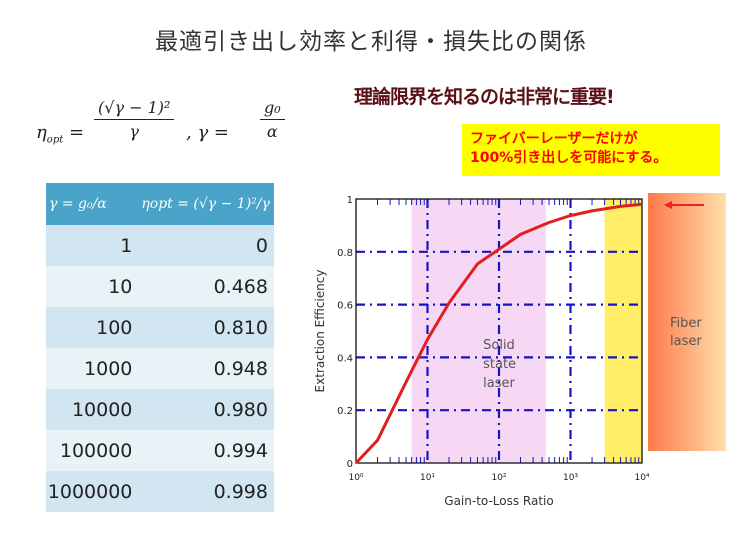  What do you see at coordinates (498, 501) in the screenshot?
I see `x-axis-label: Gain-to-Loss Ratio` at bounding box center [498, 501].